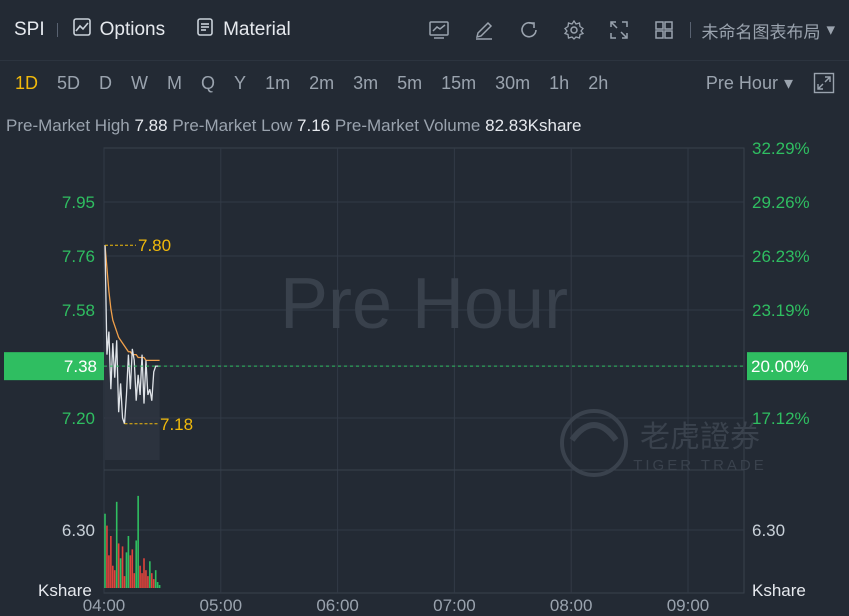 The height and width of the screenshot is (616, 849). I want to click on period-tab-2m: 2m, so click(322, 82).